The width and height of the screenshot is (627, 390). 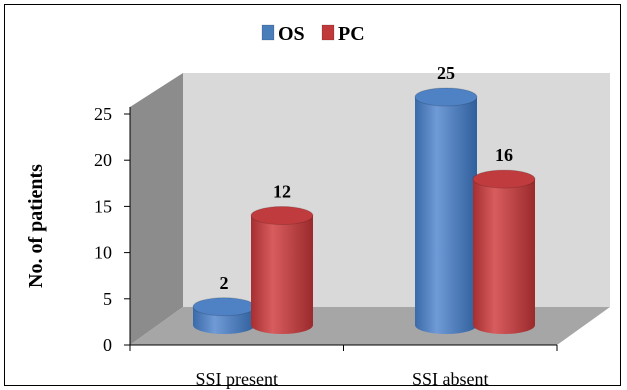 I want to click on legend-swatch-pc, so click(x=328, y=32).